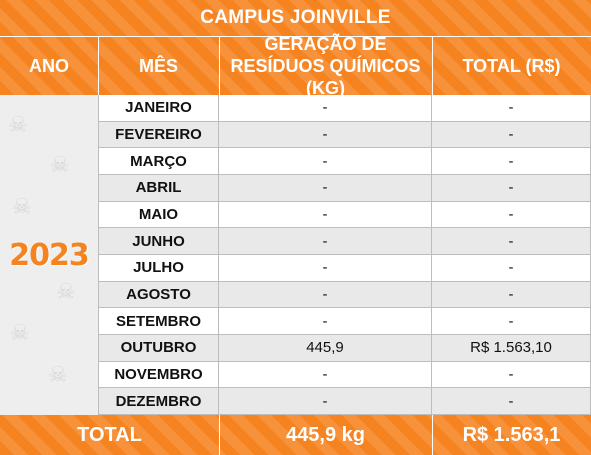  What do you see at coordinates (325, 44) in the screenshot?
I see `header-geracao-line1: GERAÇÃO DE` at bounding box center [325, 44].